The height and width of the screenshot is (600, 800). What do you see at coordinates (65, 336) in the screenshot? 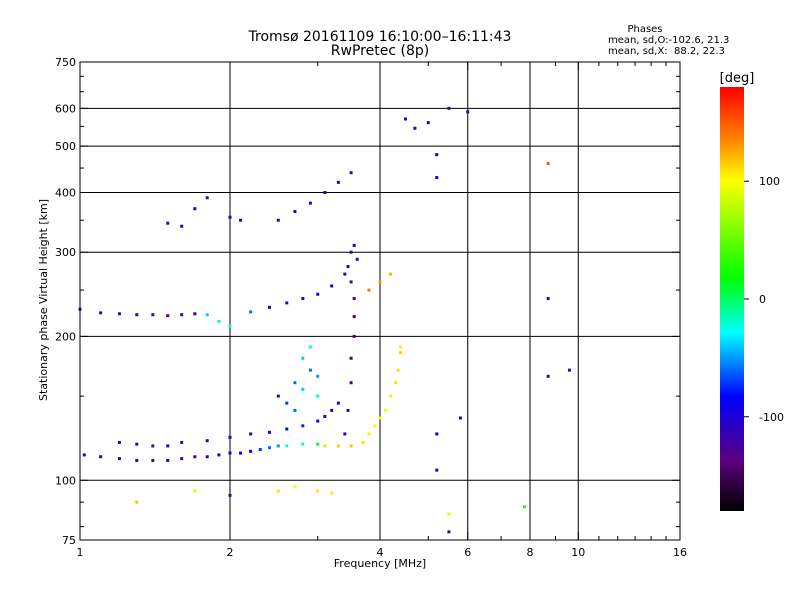
I see `y-tick-label: 200` at bounding box center [65, 336].